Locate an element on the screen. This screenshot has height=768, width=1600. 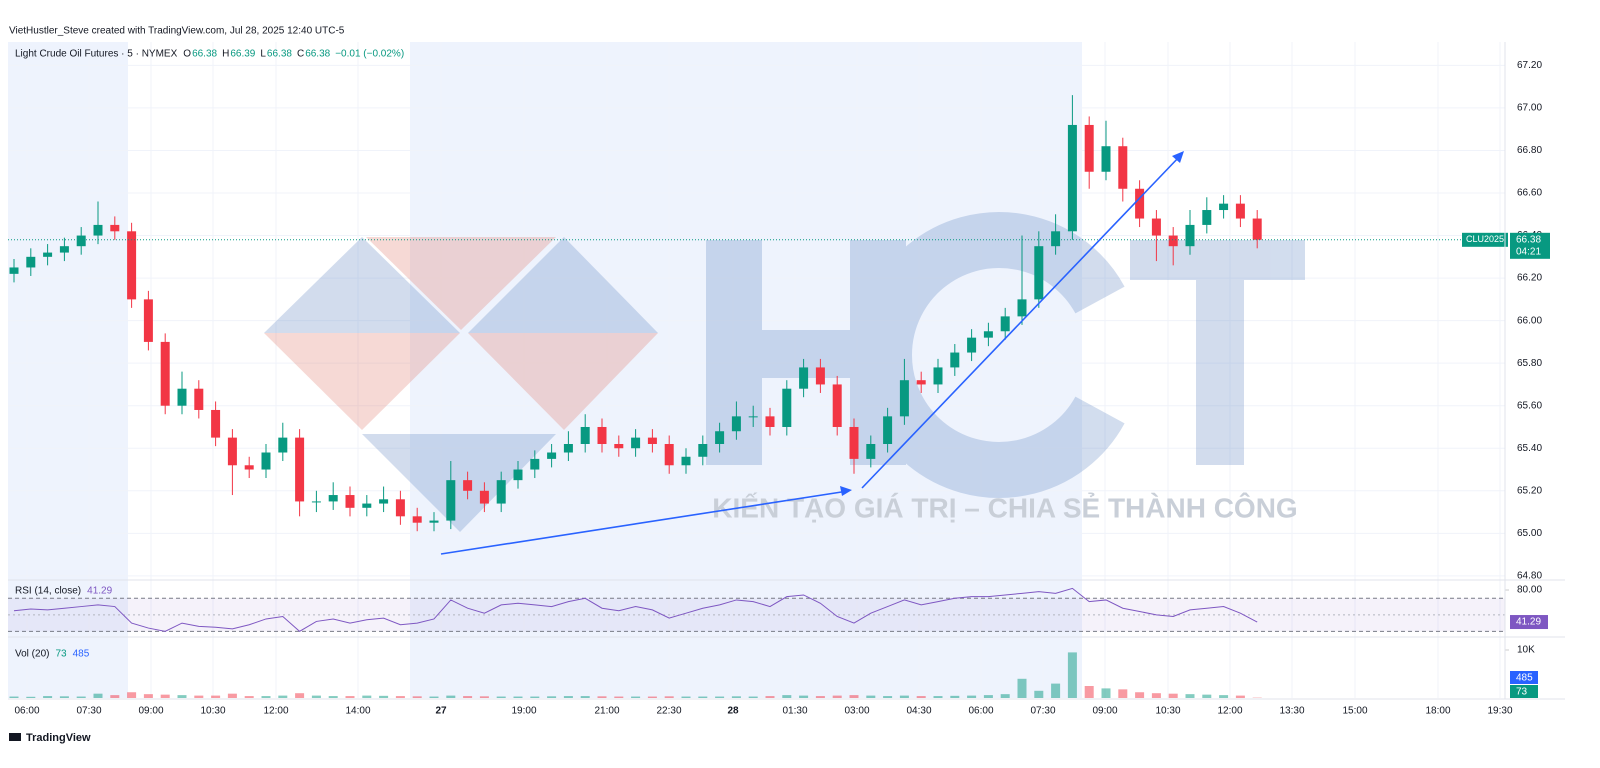
watermark-text: KIẾN TẠO GIÁ TRỊ – CHIA SẺ THÀNH CÔNG is located at coordinates (1004, 507).